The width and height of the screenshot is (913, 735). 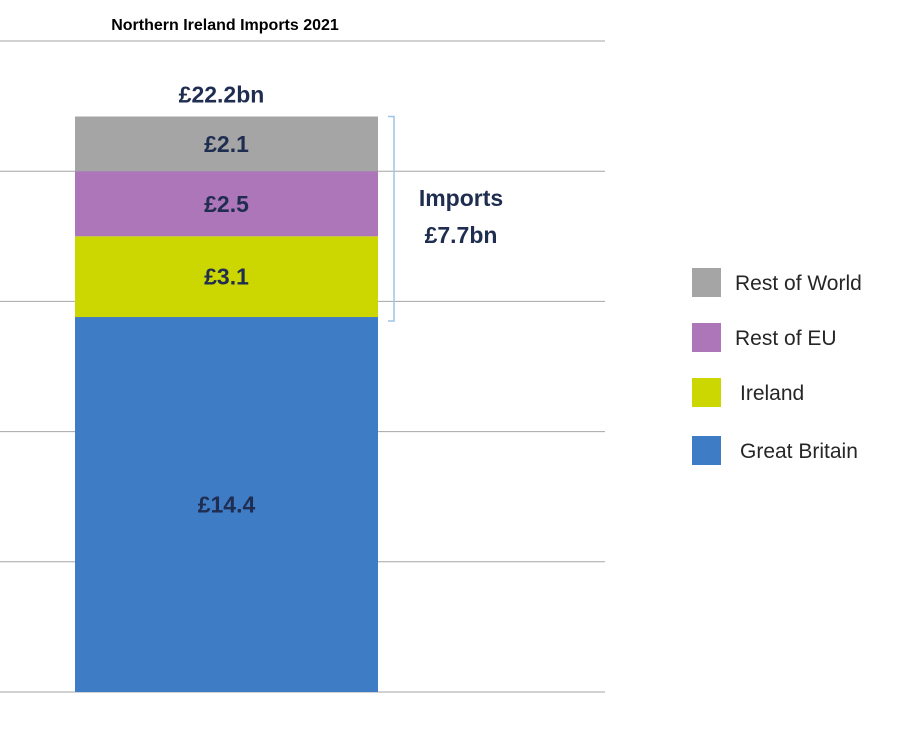 I want to click on data-label: £2.5, so click(x=226, y=204).